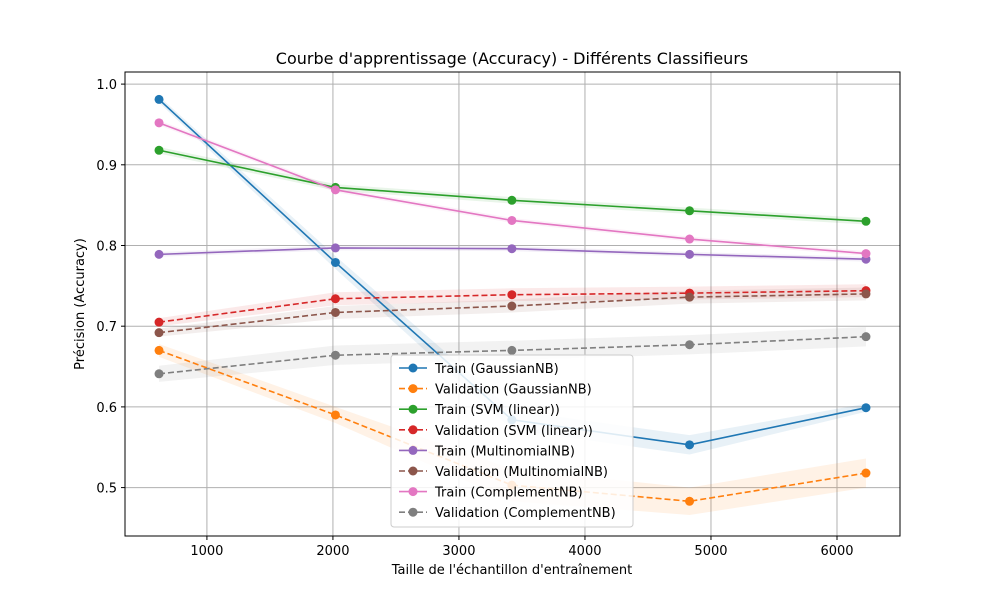  What do you see at coordinates (497, 410) in the screenshot?
I see `legend-entry-label: Train (SVM (linear))` at bounding box center [497, 410].